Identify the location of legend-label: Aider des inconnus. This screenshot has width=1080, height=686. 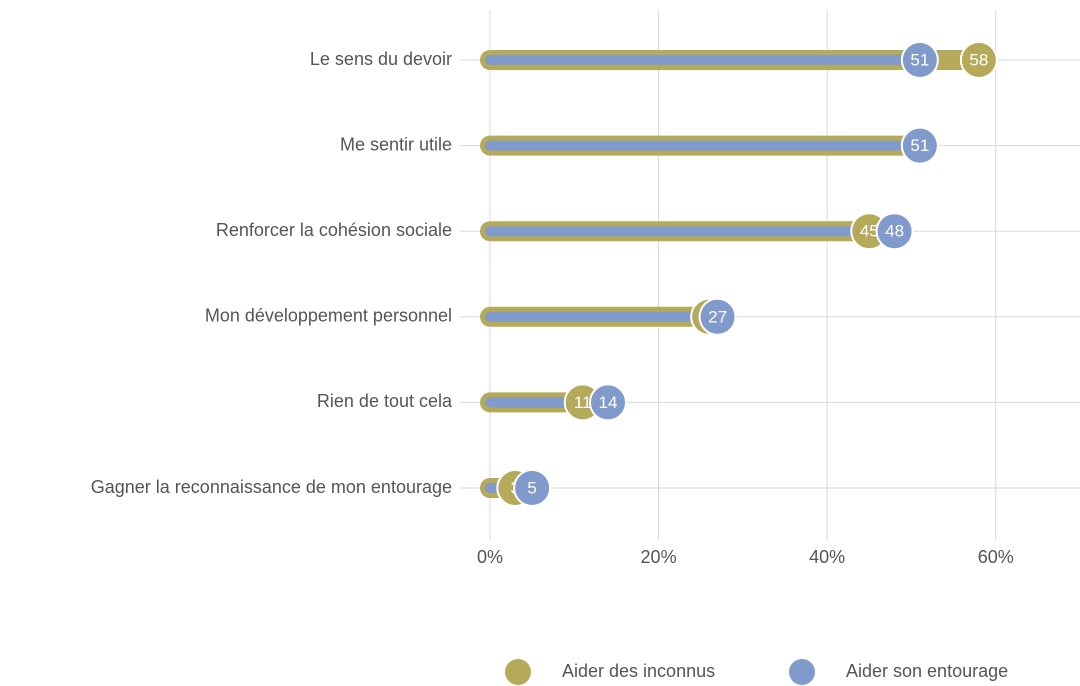
(638, 671).